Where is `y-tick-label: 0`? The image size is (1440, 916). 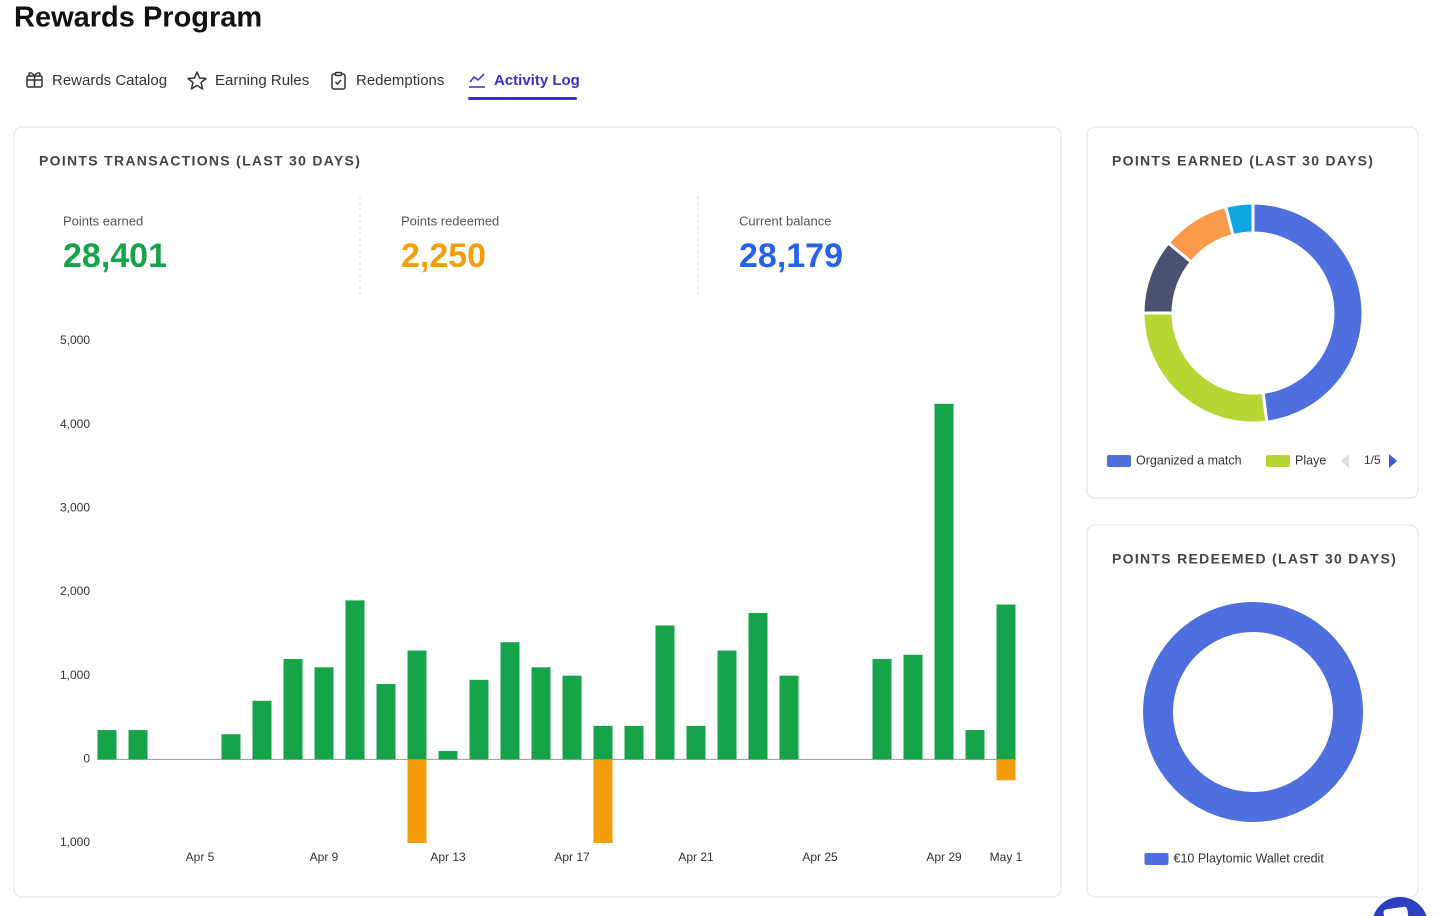 y-tick-label: 0 is located at coordinates (86, 759).